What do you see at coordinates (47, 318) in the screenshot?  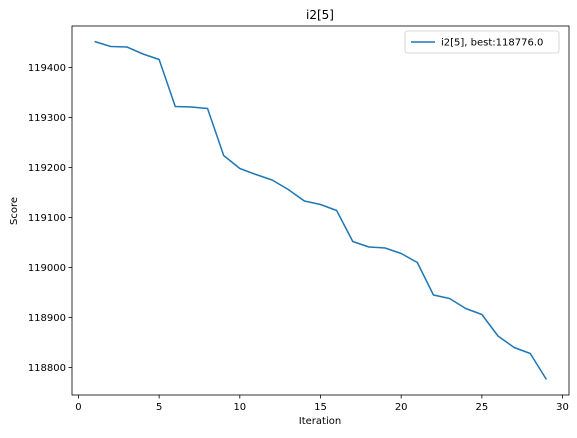 I see `y-tick-label: 118900` at bounding box center [47, 318].